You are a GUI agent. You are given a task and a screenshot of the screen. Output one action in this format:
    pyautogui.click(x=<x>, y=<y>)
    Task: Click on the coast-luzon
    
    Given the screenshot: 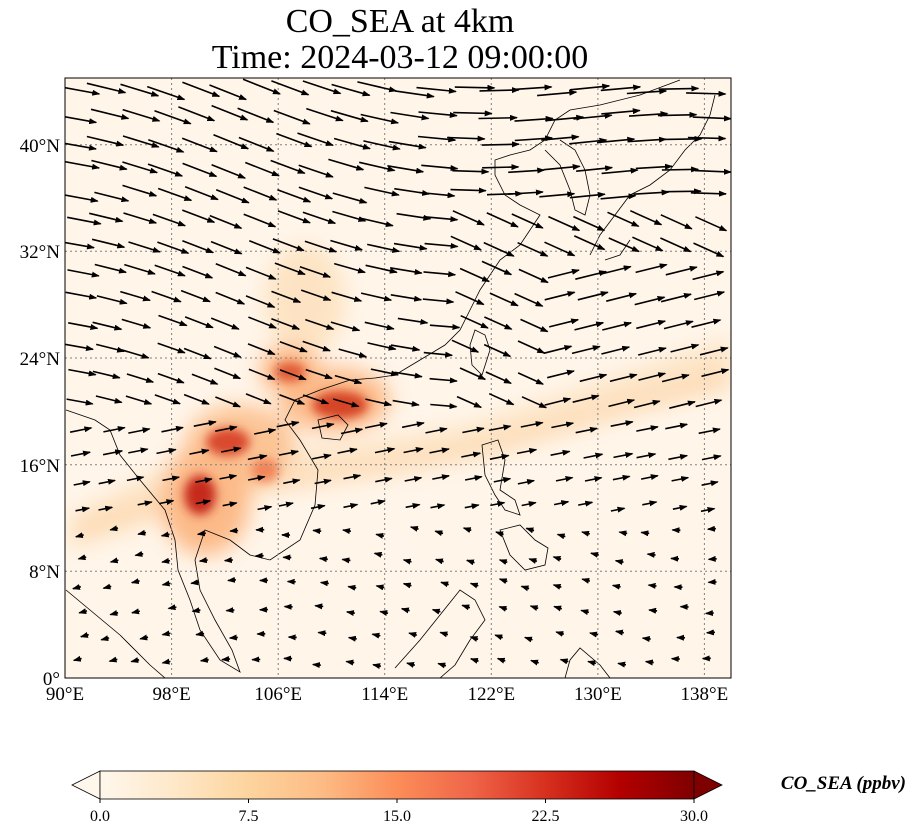 What is the action you would take?
    pyautogui.click(x=501, y=477)
    